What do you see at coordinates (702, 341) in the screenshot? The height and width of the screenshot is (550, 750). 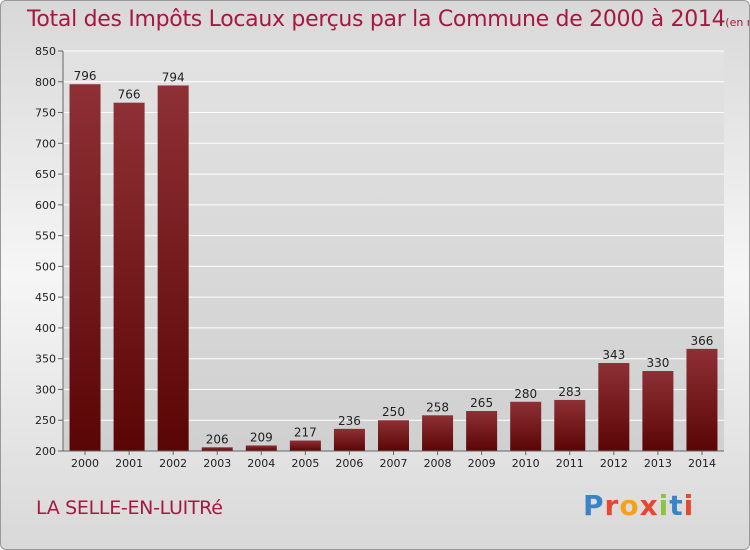 I see `value-label: 366` at bounding box center [702, 341].